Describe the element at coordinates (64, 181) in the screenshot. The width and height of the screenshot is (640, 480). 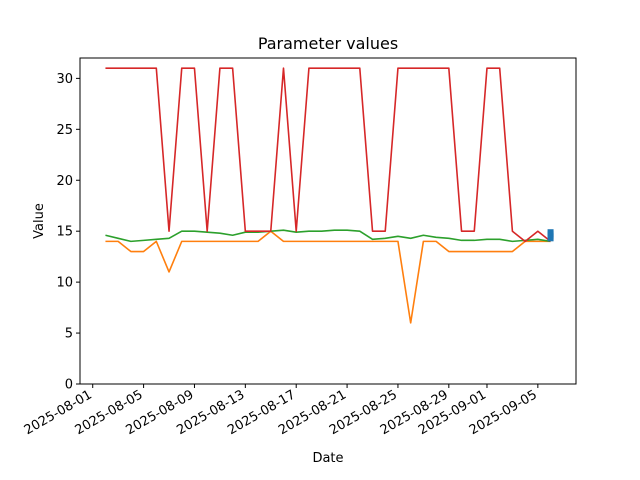
I see `y-tick-label: 20` at that location.